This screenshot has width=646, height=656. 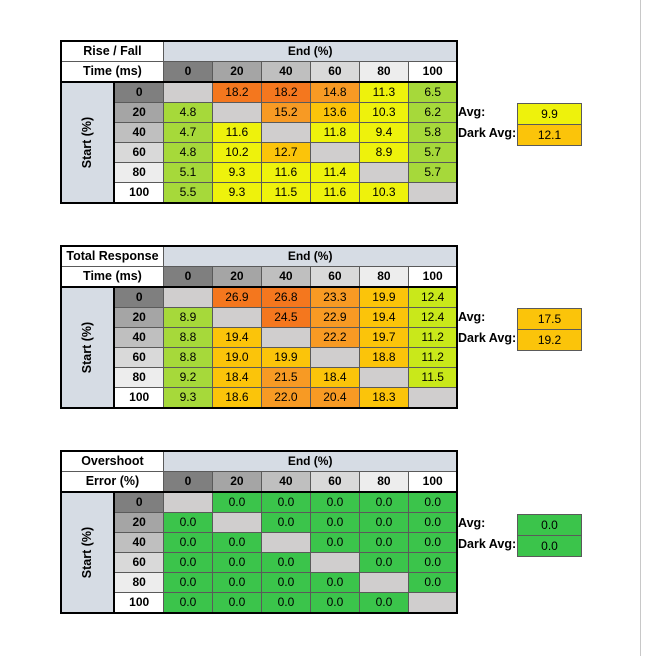 I want to click on table-cell: 11.3, so click(x=383, y=92).